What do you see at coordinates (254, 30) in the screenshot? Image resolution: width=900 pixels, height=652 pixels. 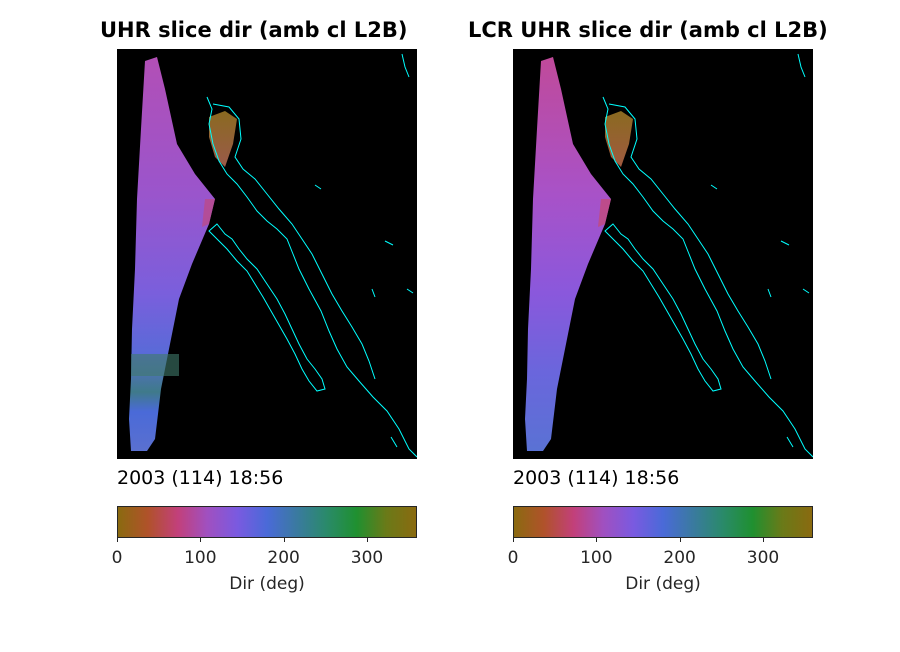 I see `panel-title-uhr: UHR slice dir (amb cl L2B)` at bounding box center [254, 30].